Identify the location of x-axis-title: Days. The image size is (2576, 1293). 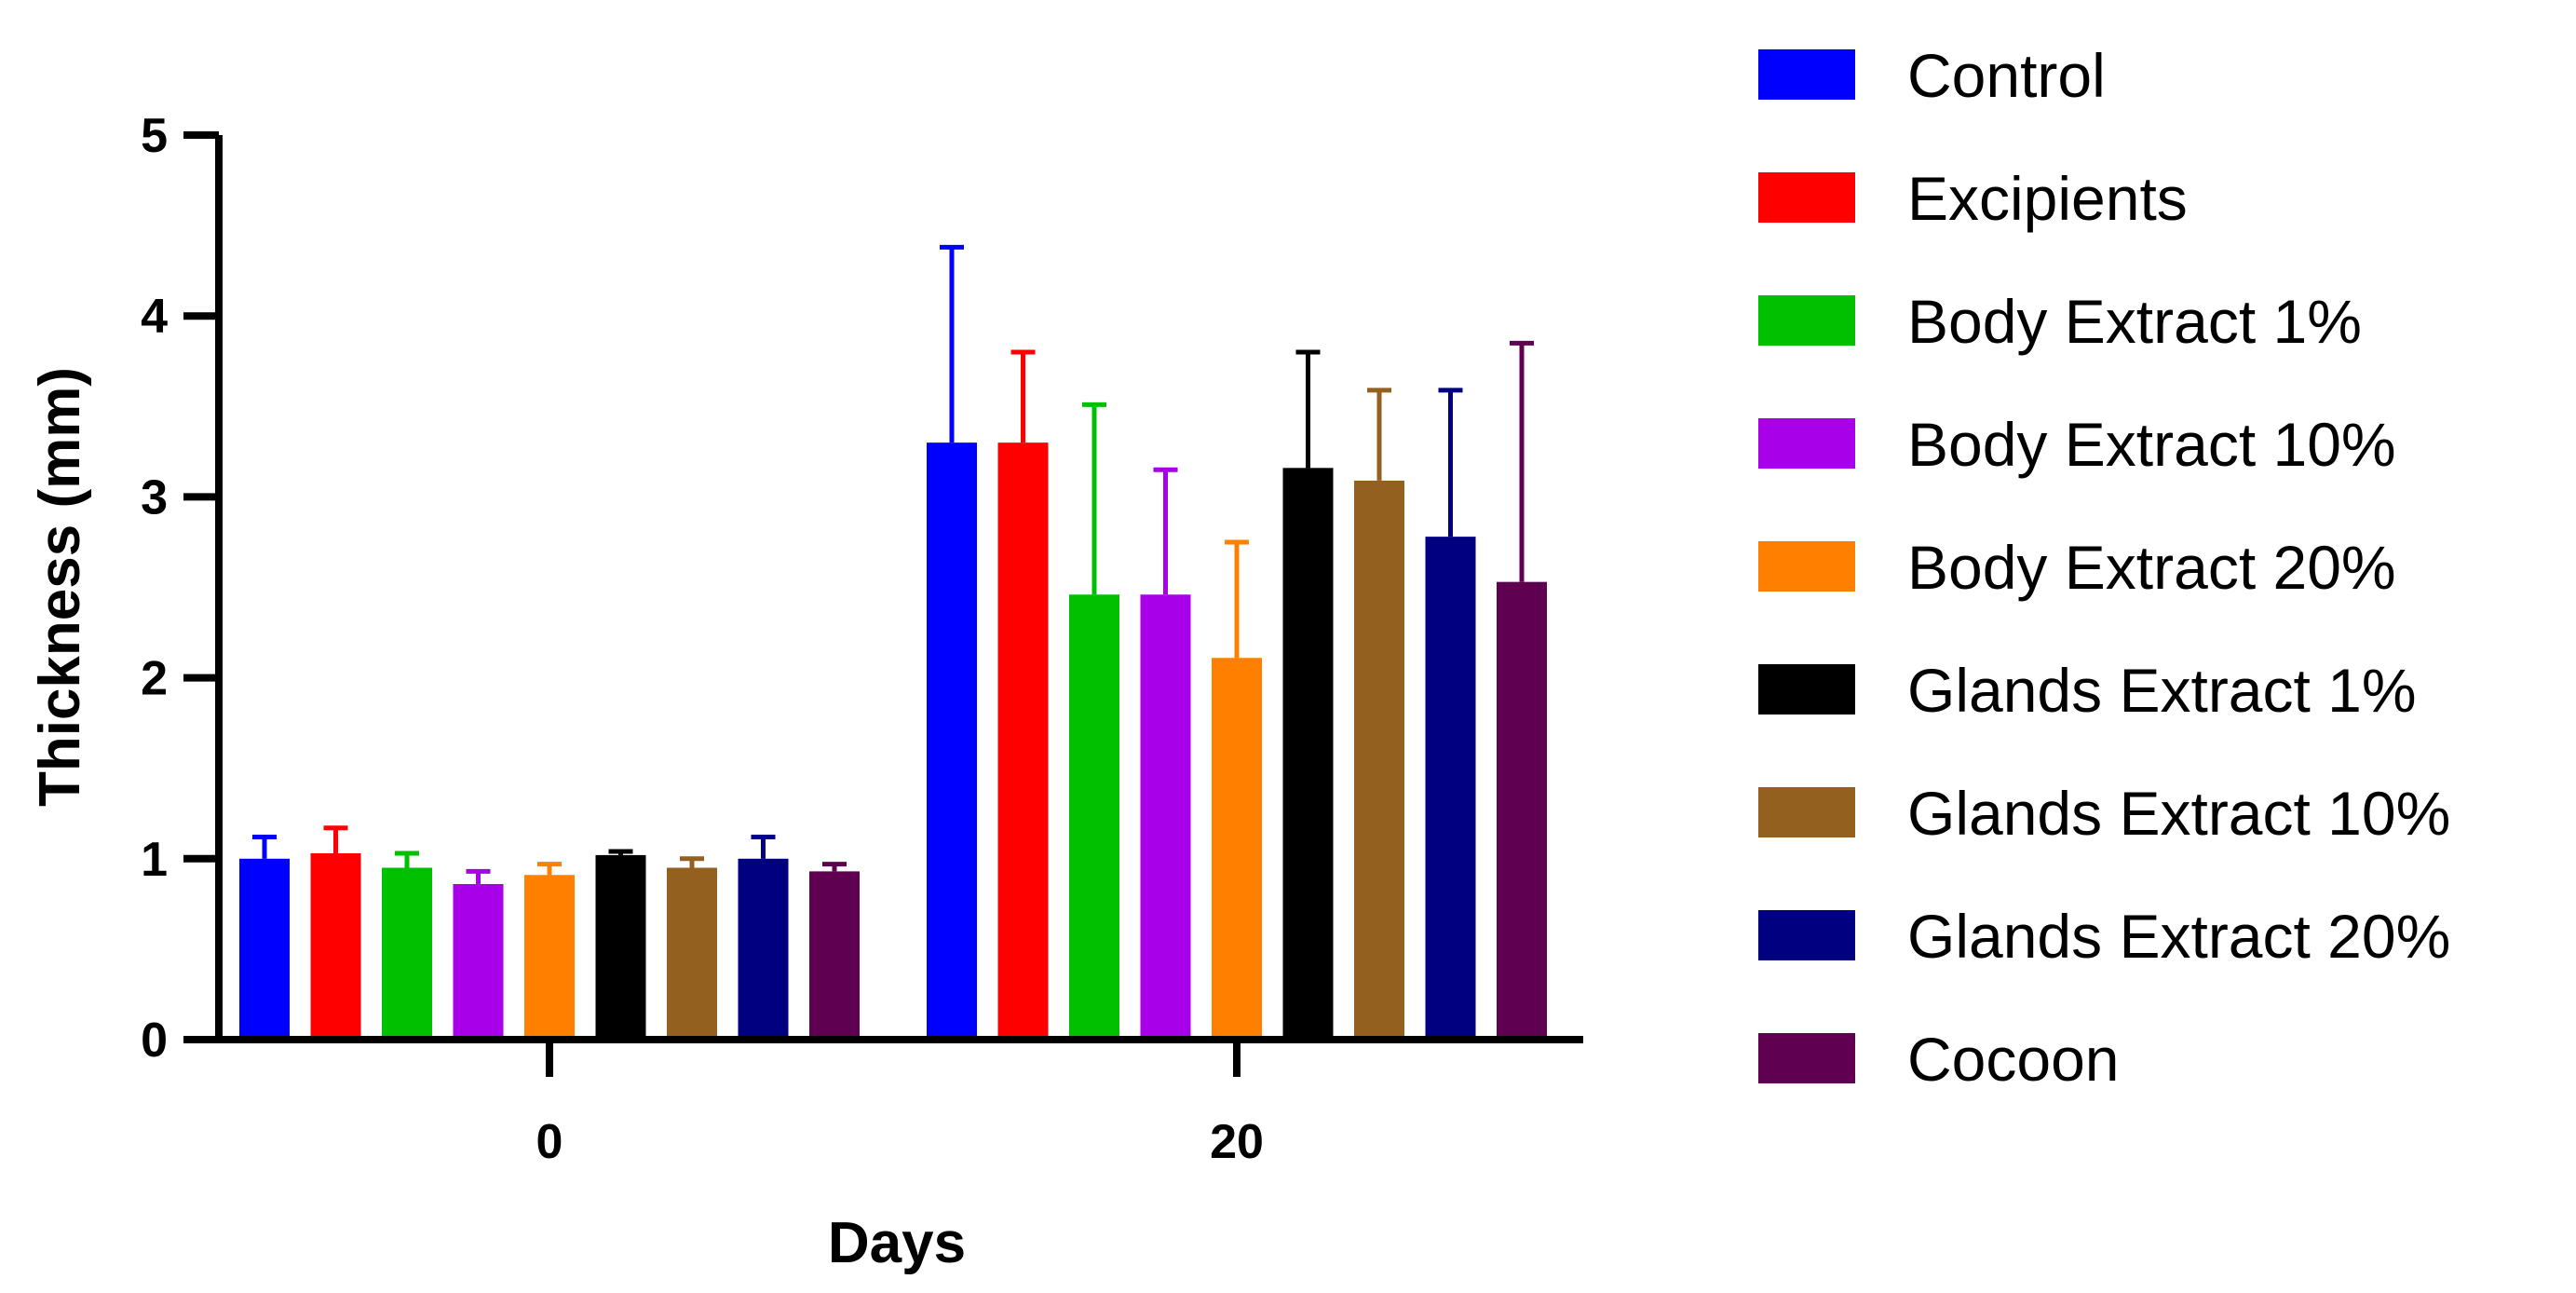
(897, 1243).